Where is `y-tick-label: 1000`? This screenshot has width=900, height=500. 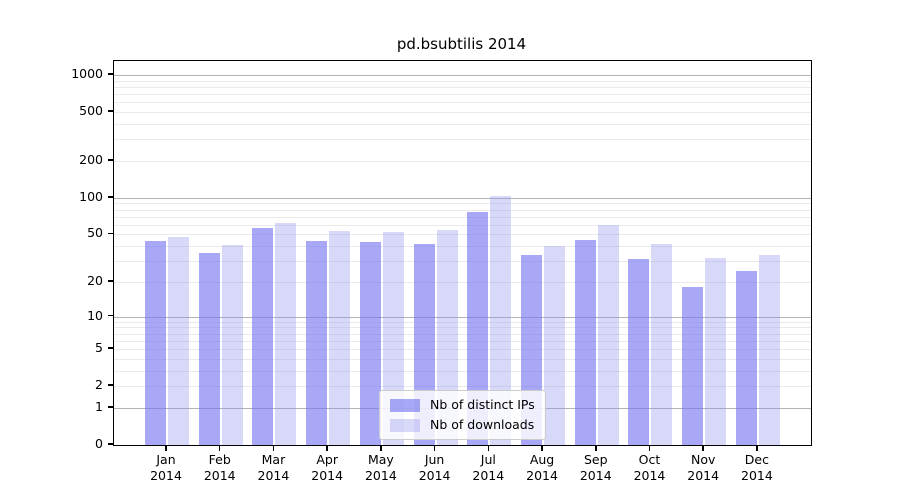
y-tick-label: 1000 is located at coordinates (87, 74).